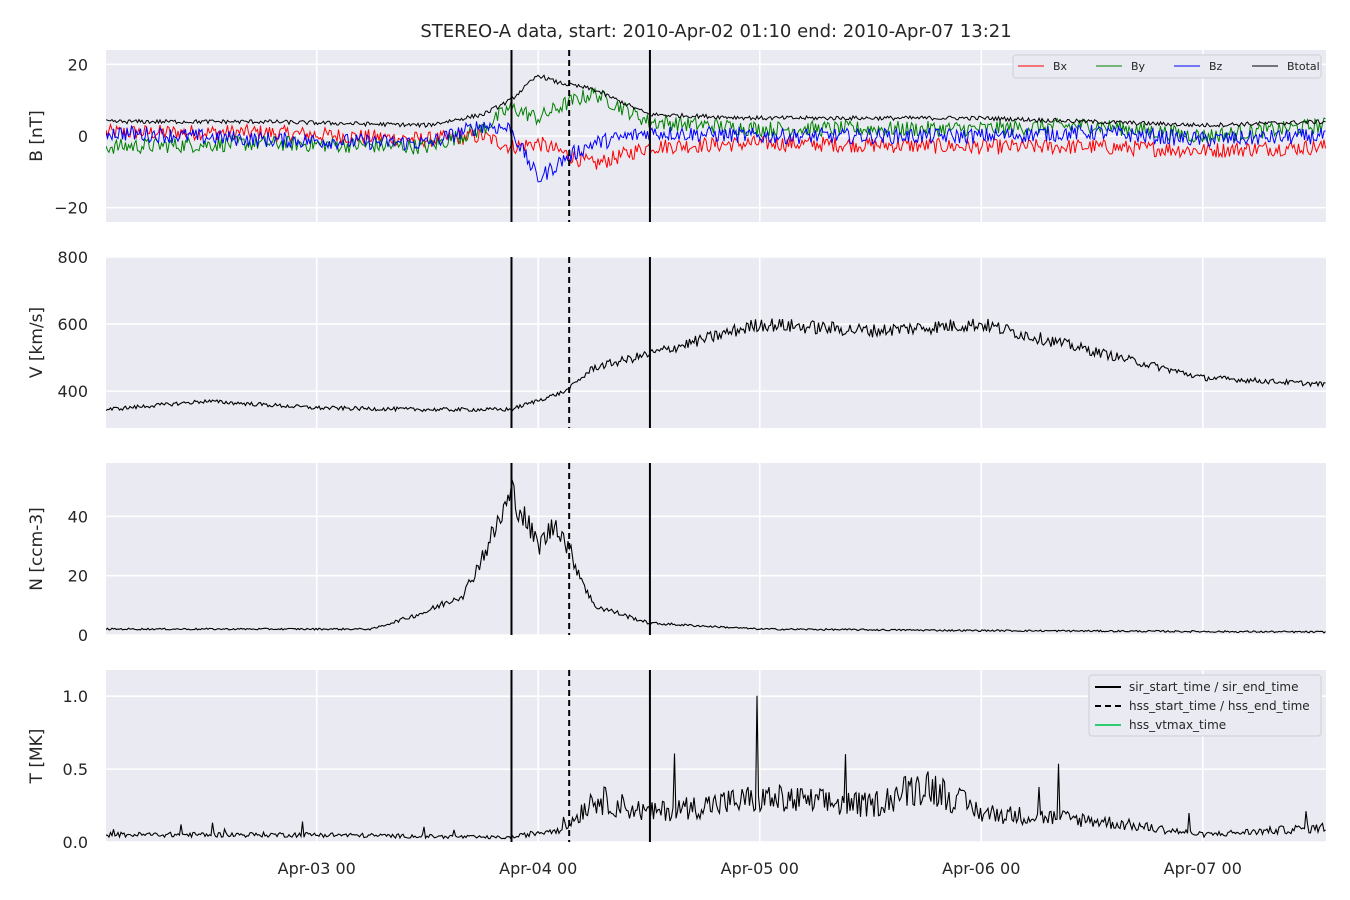 The height and width of the screenshot is (900, 1350). I want to click on y-tick-label: 40, so click(78, 516).